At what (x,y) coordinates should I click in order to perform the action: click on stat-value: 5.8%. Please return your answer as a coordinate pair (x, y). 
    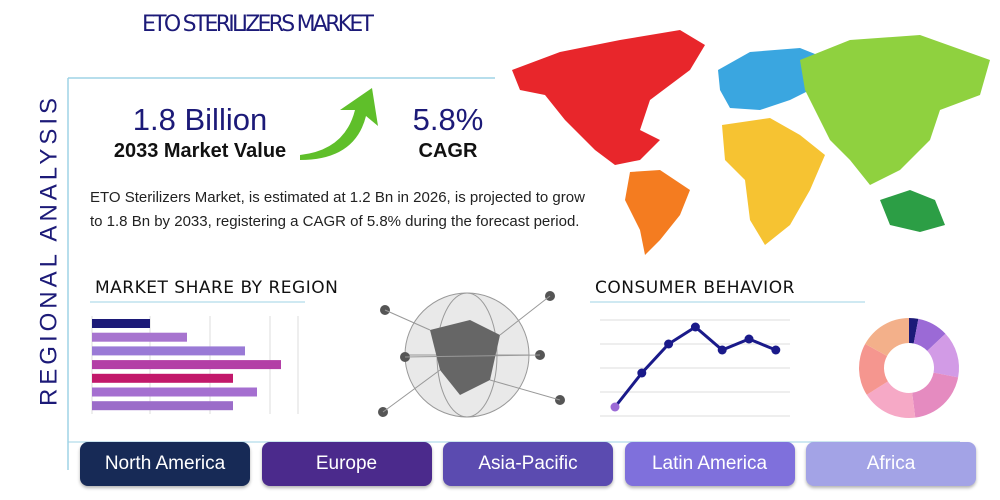
    Looking at the image, I should click on (448, 119).